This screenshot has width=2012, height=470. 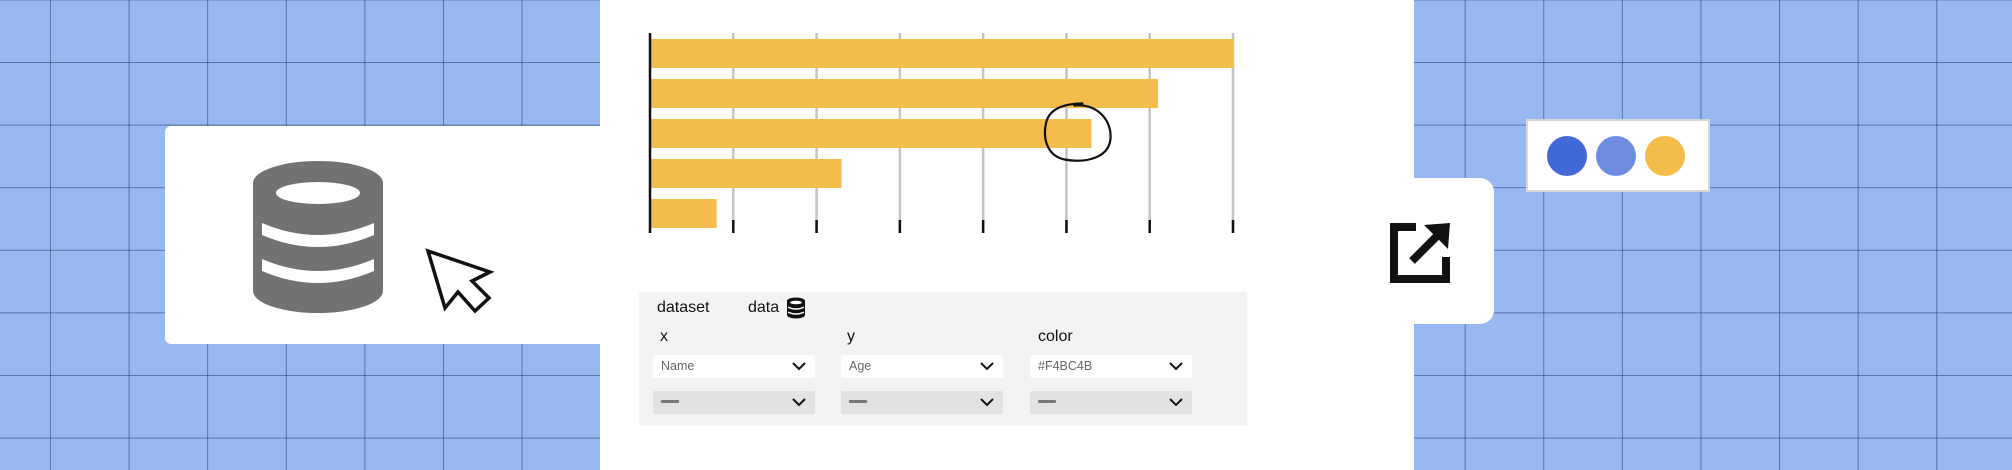 I want to click on x-field-label: x, so click(x=664, y=336).